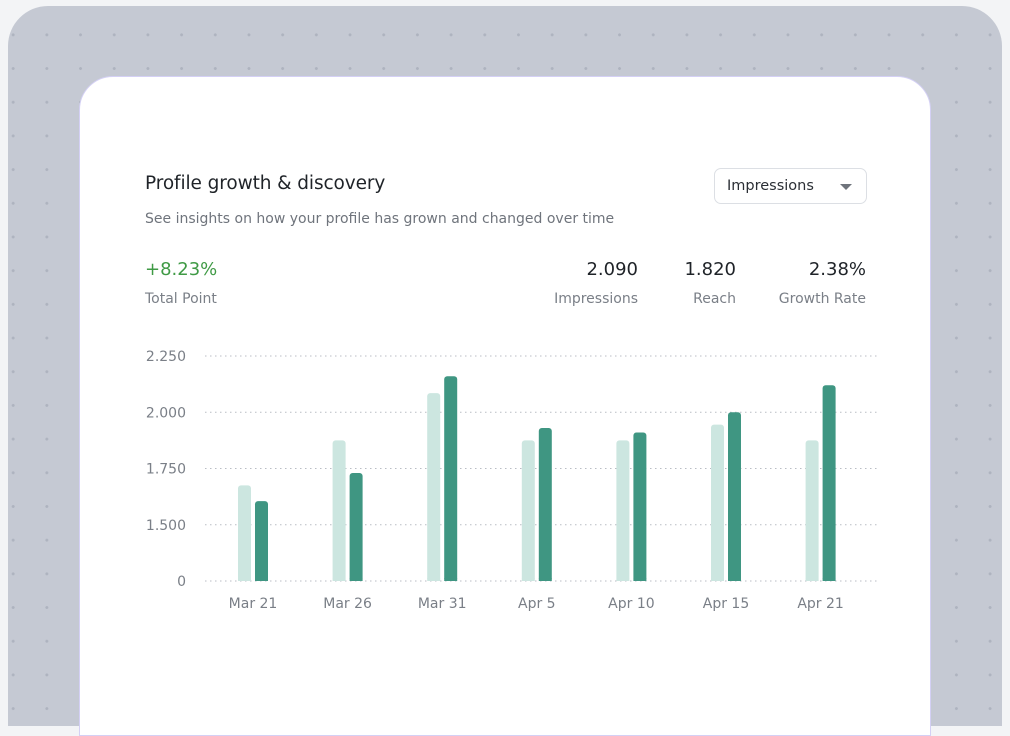 The image size is (1010, 736). Describe the element at coordinates (181, 582) in the screenshot. I see `y-tick-label: 0` at that location.